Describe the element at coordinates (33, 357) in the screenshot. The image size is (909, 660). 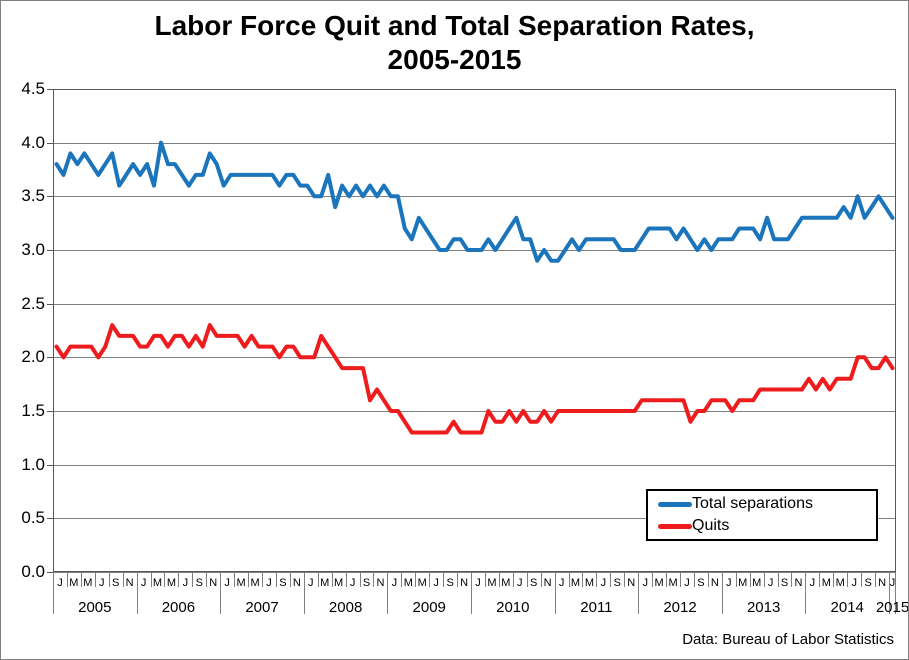
I see `y-tick-label: 2.0` at that location.